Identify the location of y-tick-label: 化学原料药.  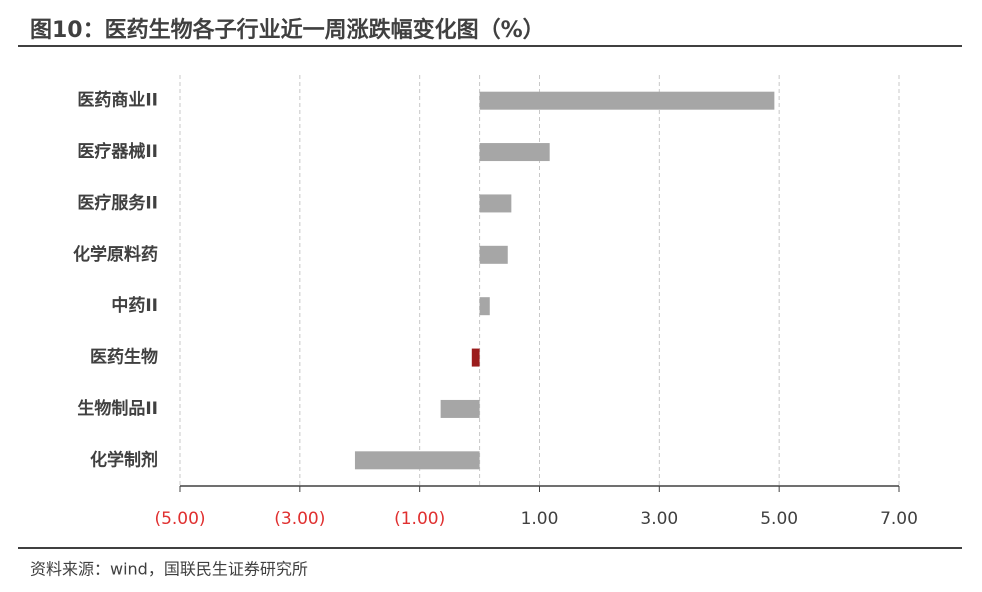
(115, 254).